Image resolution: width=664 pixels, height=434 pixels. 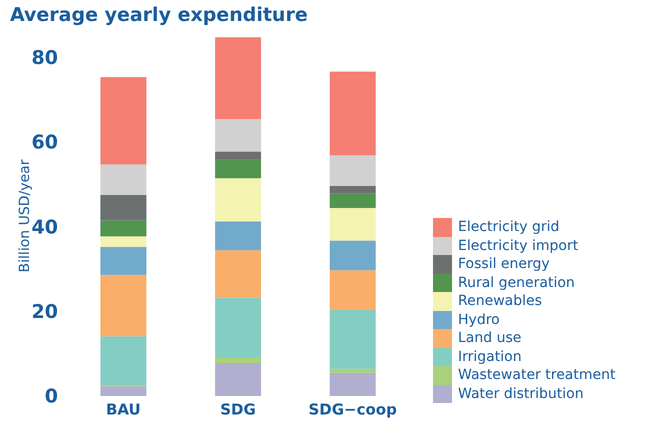 I want to click on y-tick-label: 20, so click(x=45, y=312).